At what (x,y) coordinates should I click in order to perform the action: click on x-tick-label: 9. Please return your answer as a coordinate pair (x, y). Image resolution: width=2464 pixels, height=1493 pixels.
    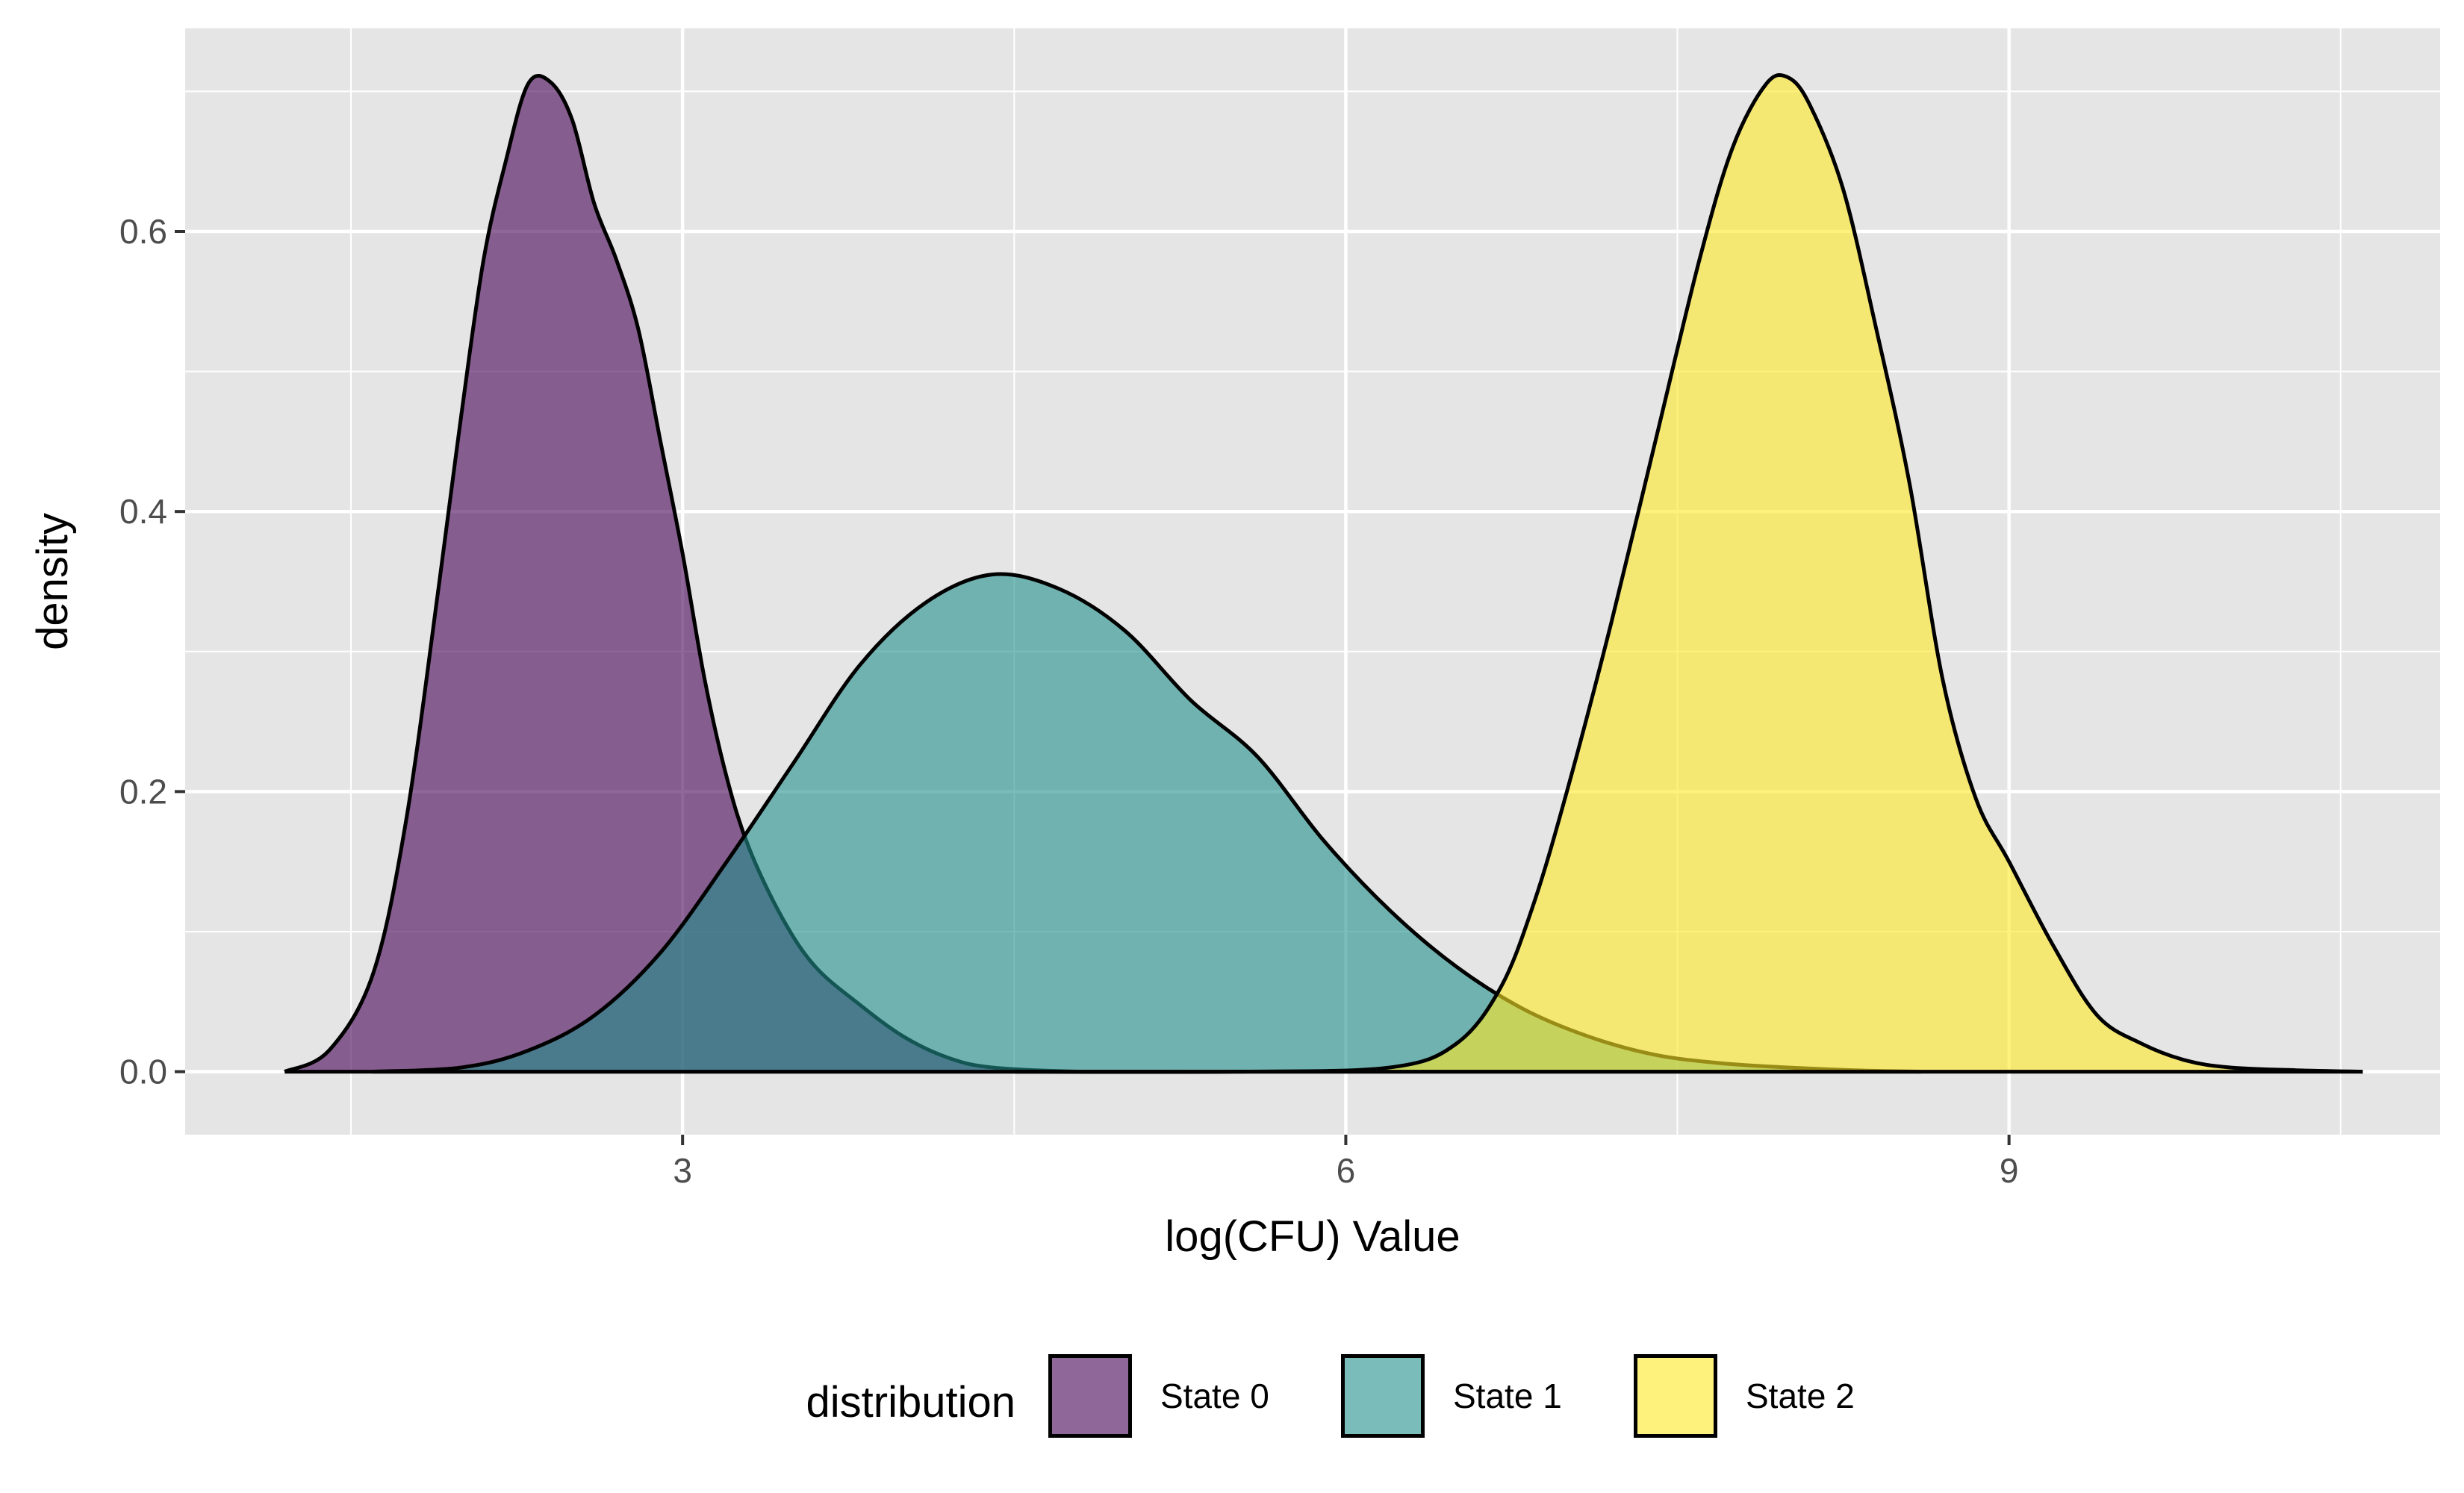
    Looking at the image, I should click on (2009, 1171).